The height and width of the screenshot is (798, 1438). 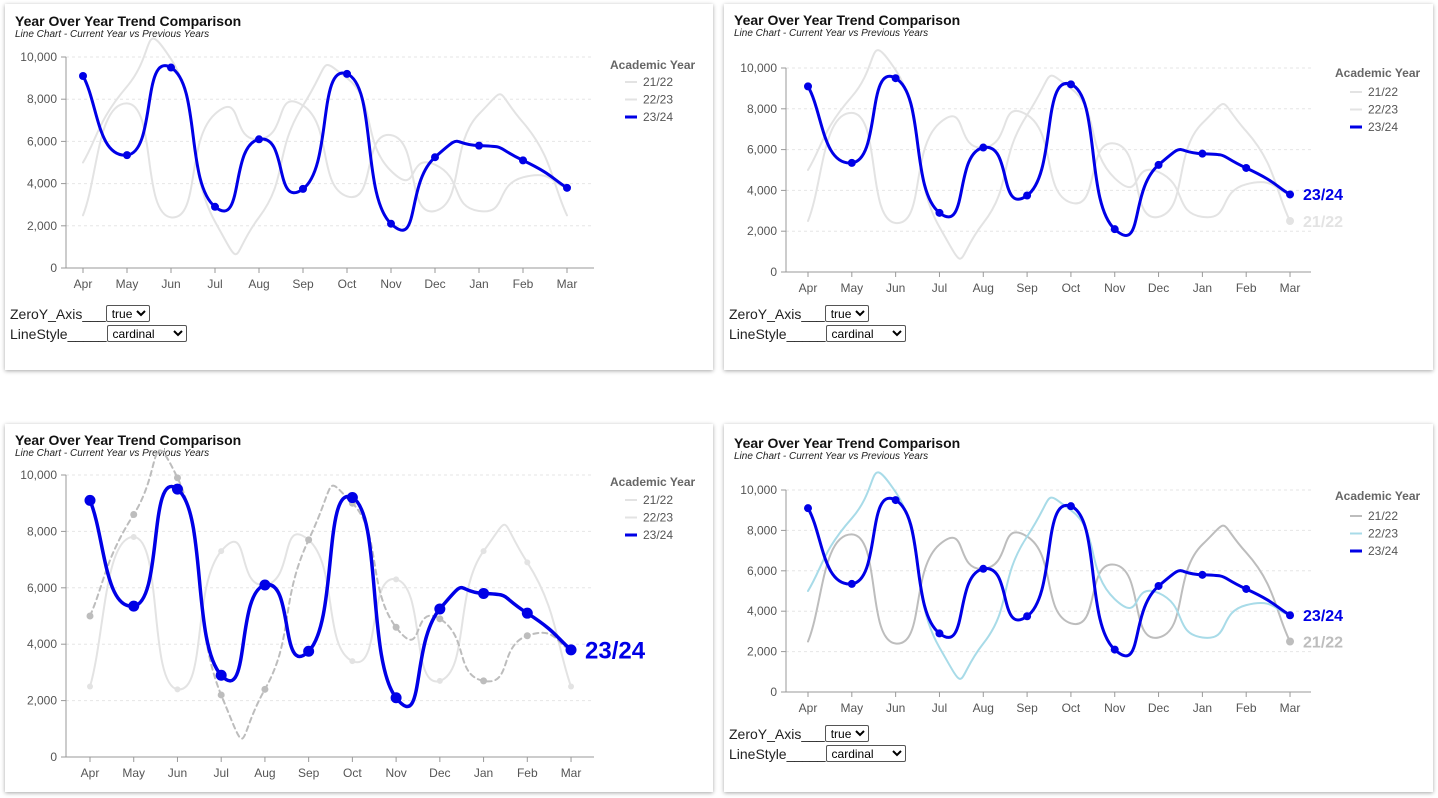 What do you see at coordinates (1246, 708) in the screenshot?
I see `x-tick-label: Feb` at bounding box center [1246, 708].